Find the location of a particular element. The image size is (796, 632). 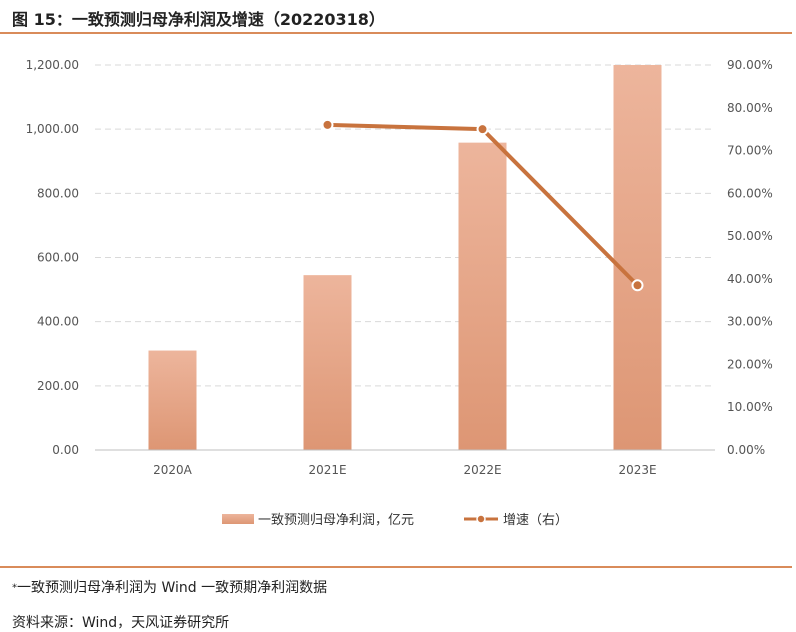

legend-line-marker is located at coordinates (481, 519).